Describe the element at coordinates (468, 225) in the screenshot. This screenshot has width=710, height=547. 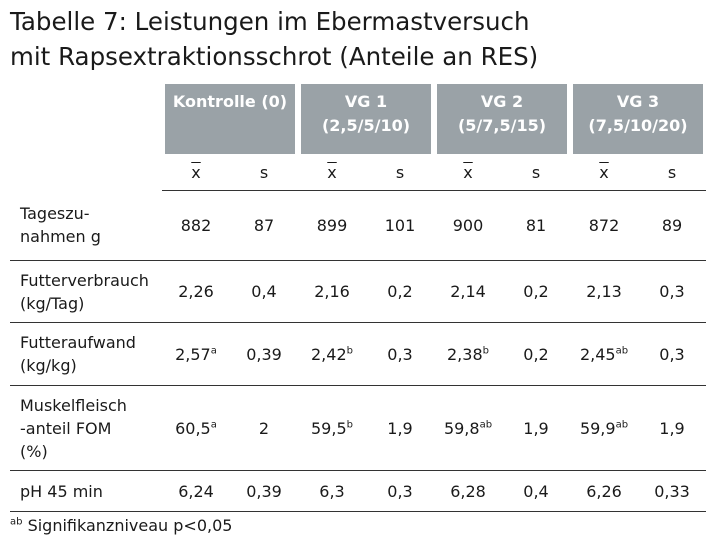
I see `table-cell: 900` at that location.